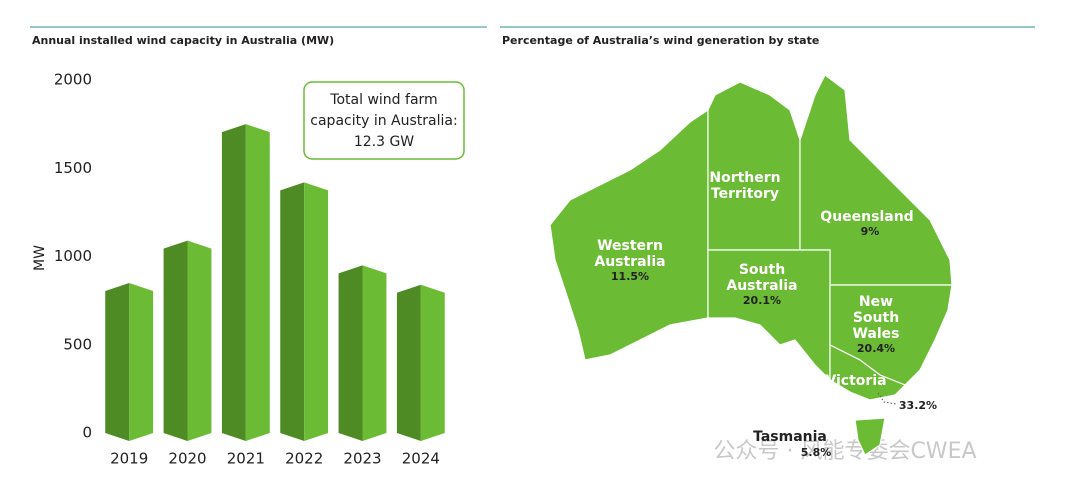  I want to click on x-tick-label: 2021, so click(246, 459).